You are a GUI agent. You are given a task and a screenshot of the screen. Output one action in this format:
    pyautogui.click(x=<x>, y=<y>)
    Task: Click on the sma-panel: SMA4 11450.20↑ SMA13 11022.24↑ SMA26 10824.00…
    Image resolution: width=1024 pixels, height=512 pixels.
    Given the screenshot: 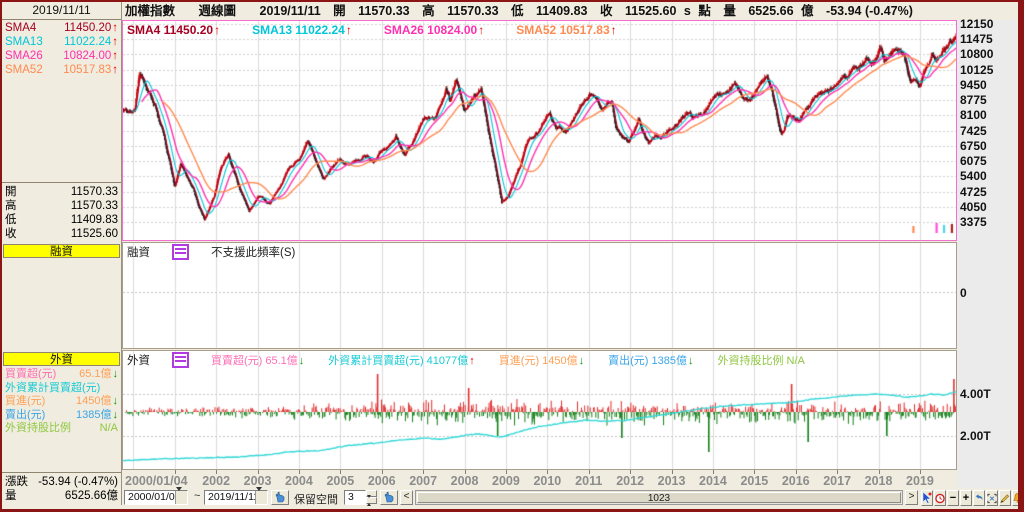 What is the action you would take?
    pyautogui.click(x=61, y=49)
    